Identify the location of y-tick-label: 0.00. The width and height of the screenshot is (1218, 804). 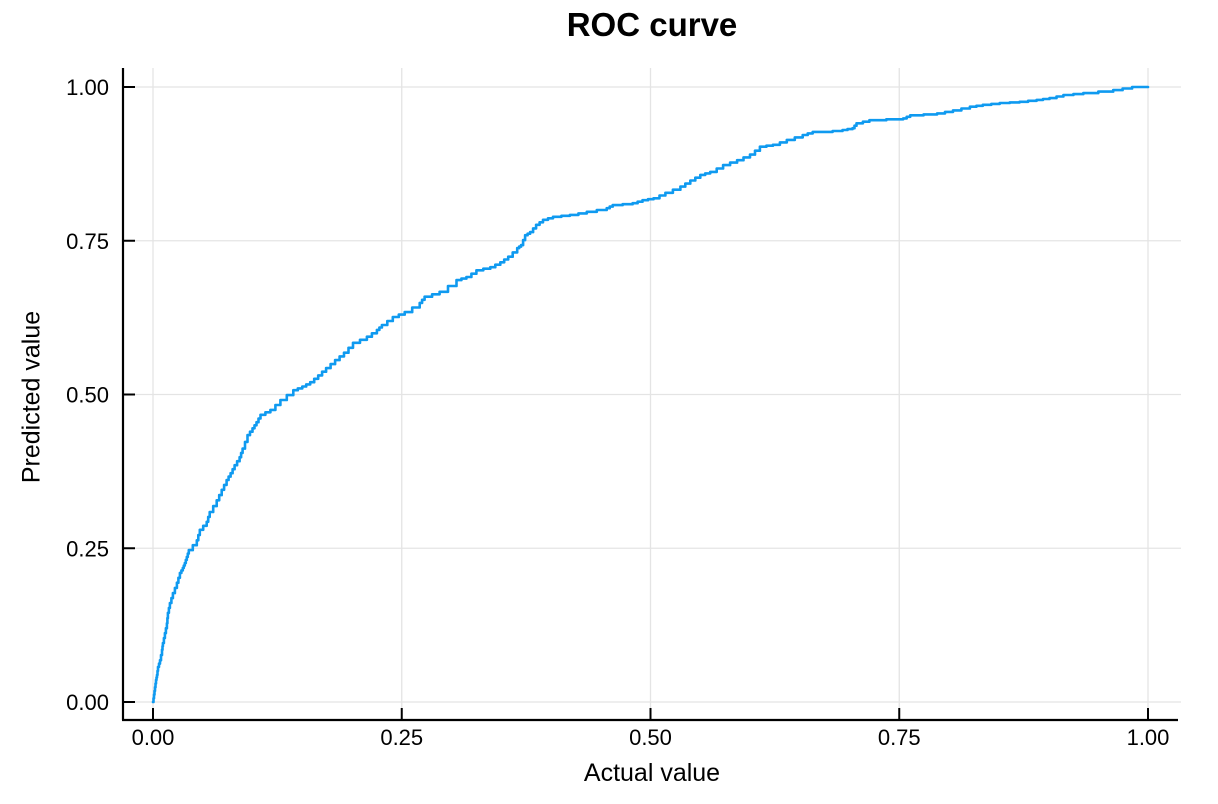
(87, 702).